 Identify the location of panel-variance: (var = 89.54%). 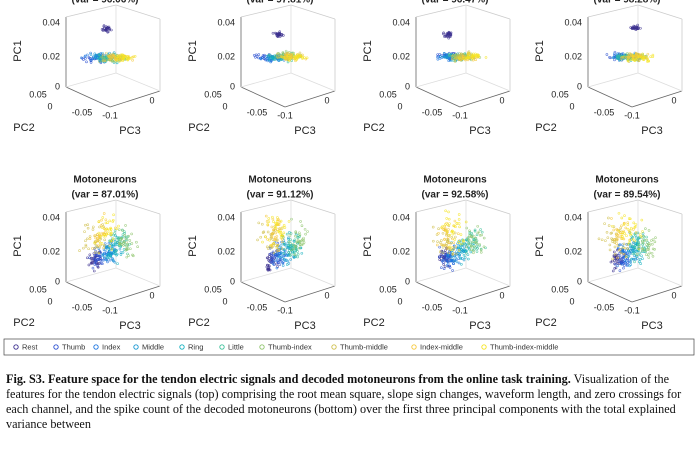
(627, 195).